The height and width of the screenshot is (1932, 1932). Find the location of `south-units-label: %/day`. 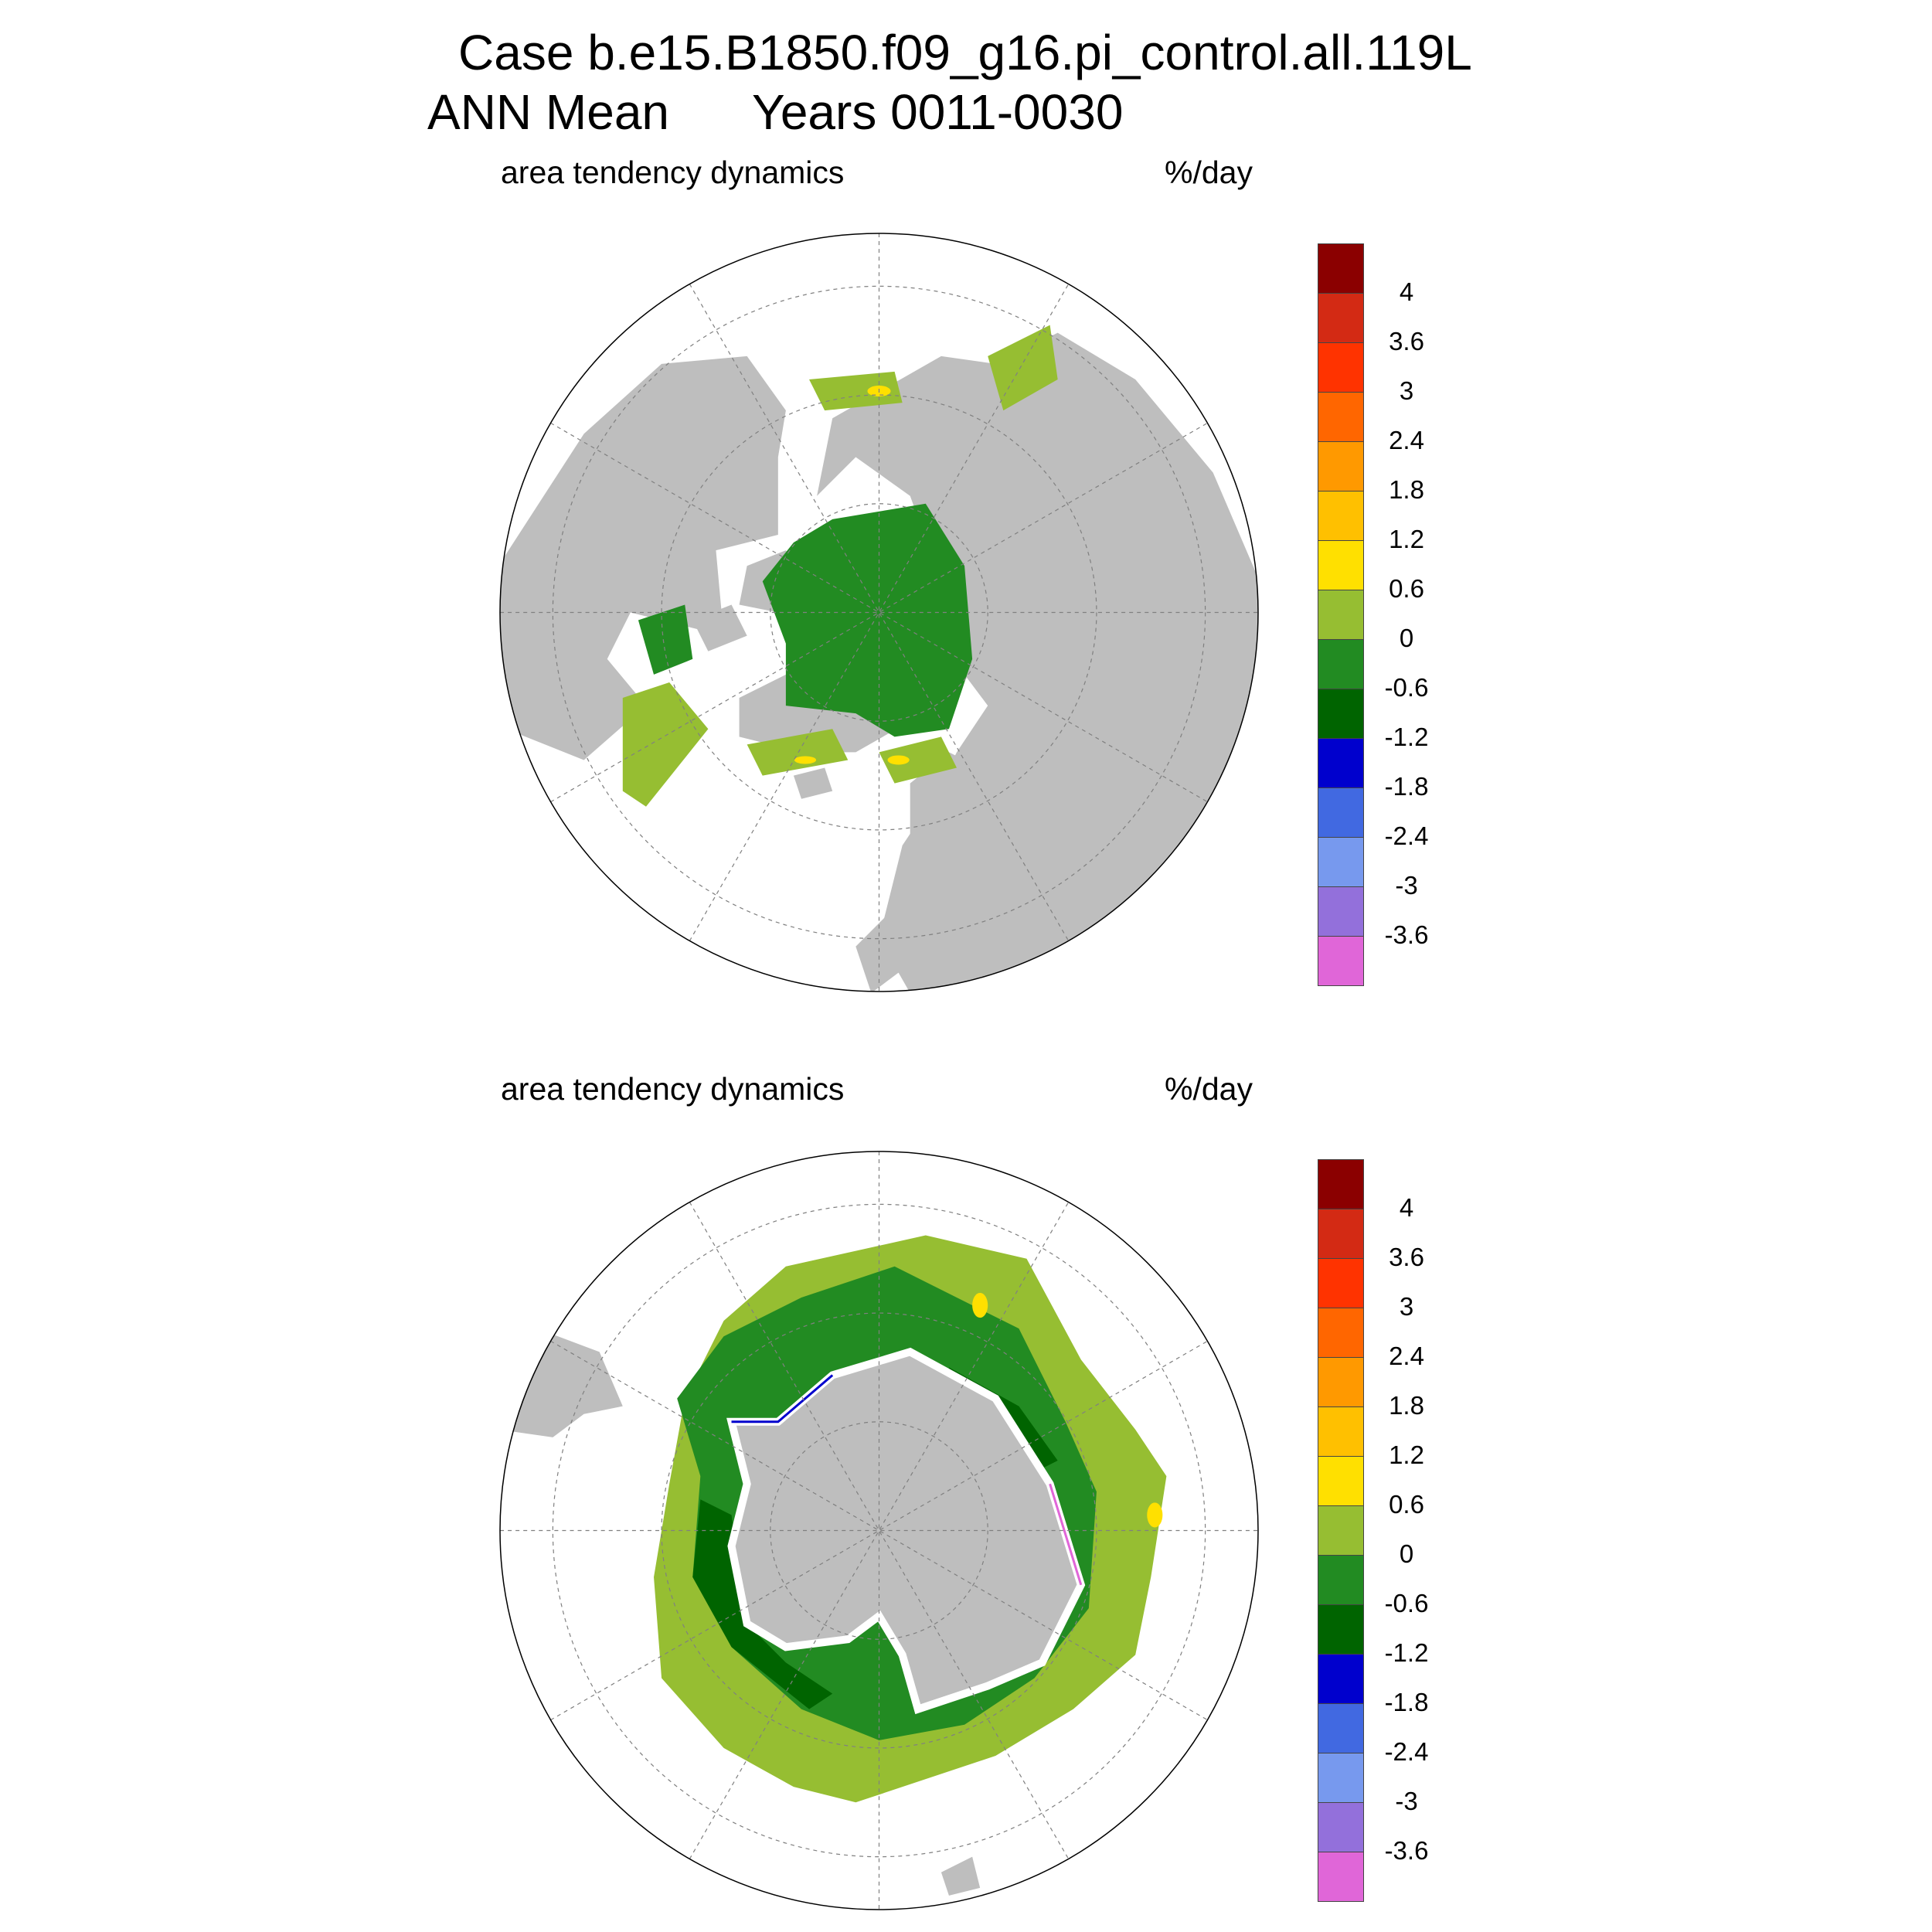

south-units-label: %/day is located at coordinates (1209, 1089).